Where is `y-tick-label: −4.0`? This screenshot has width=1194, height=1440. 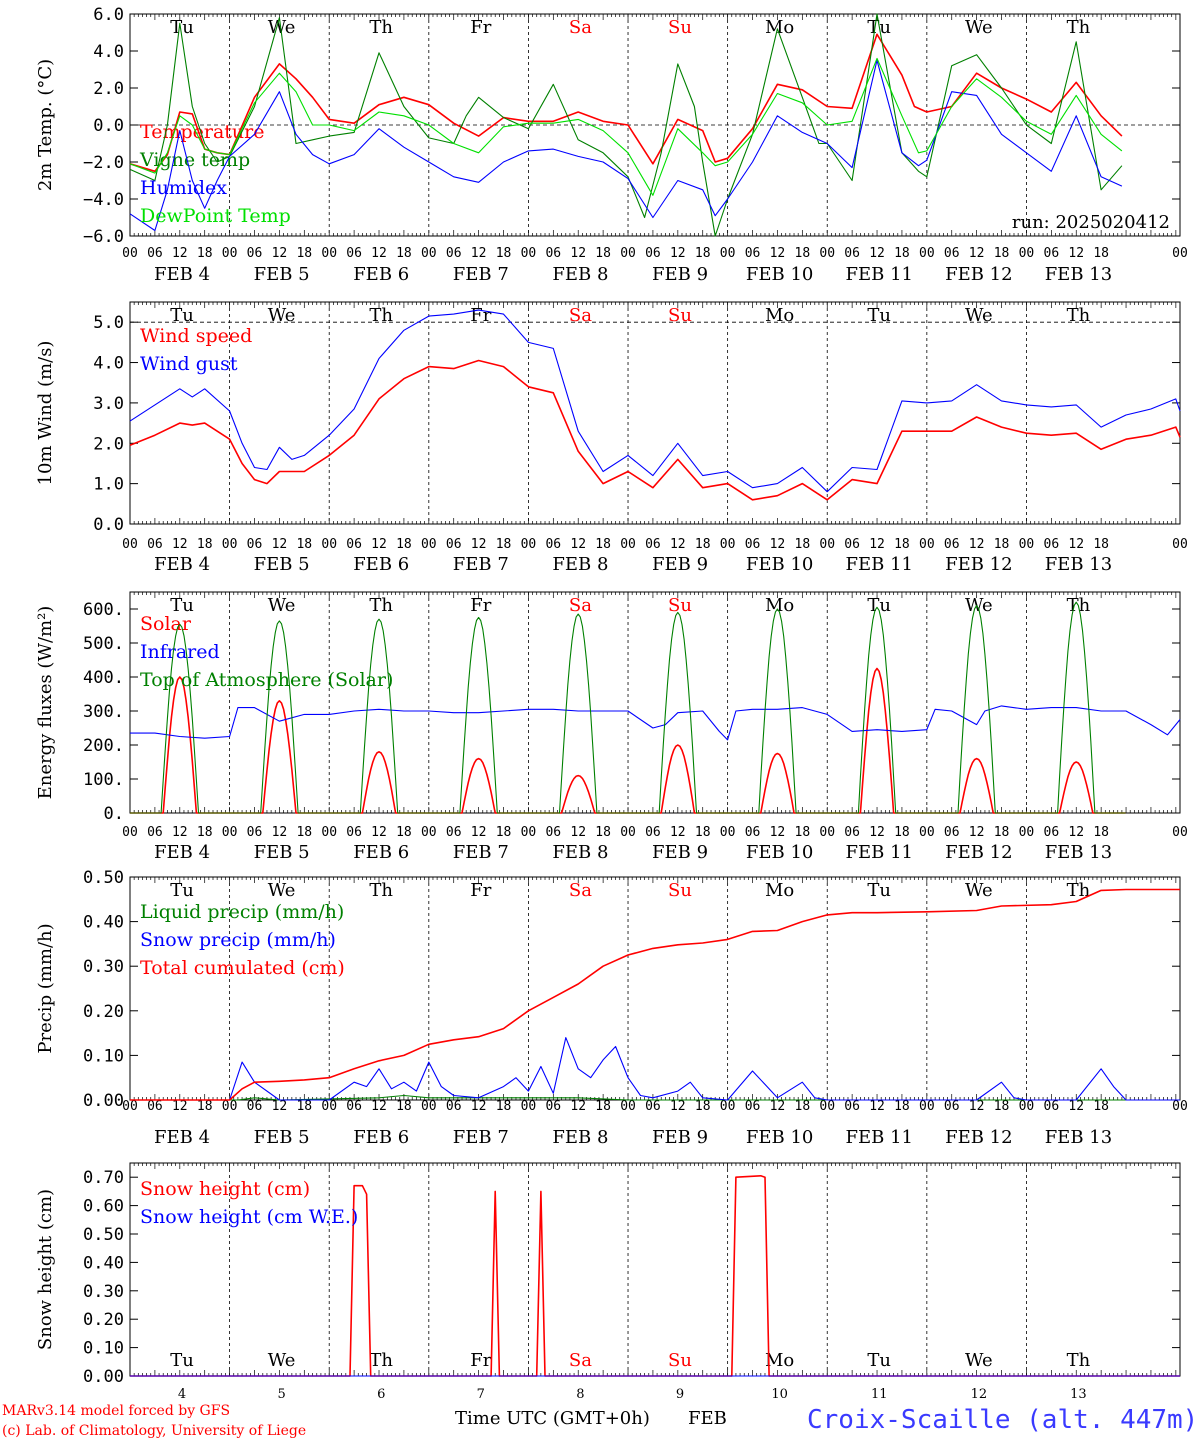 y-tick-label: −4.0 is located at coordinates (103, 200).